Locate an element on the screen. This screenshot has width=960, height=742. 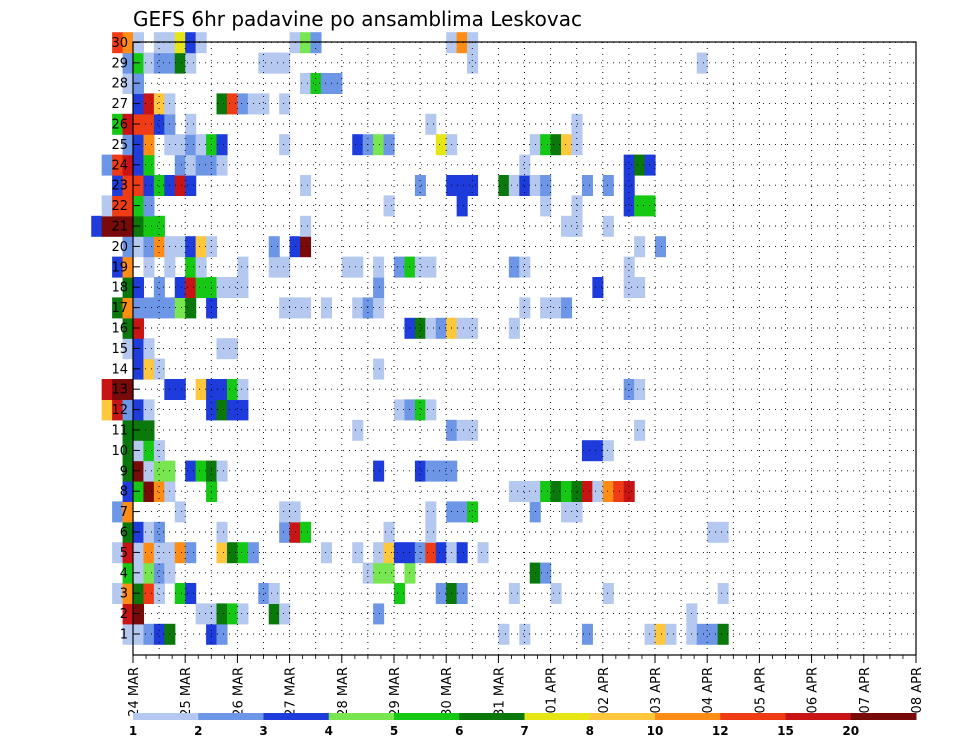
colorbar-tick-label: 2 is located at coordinates (198, 731).